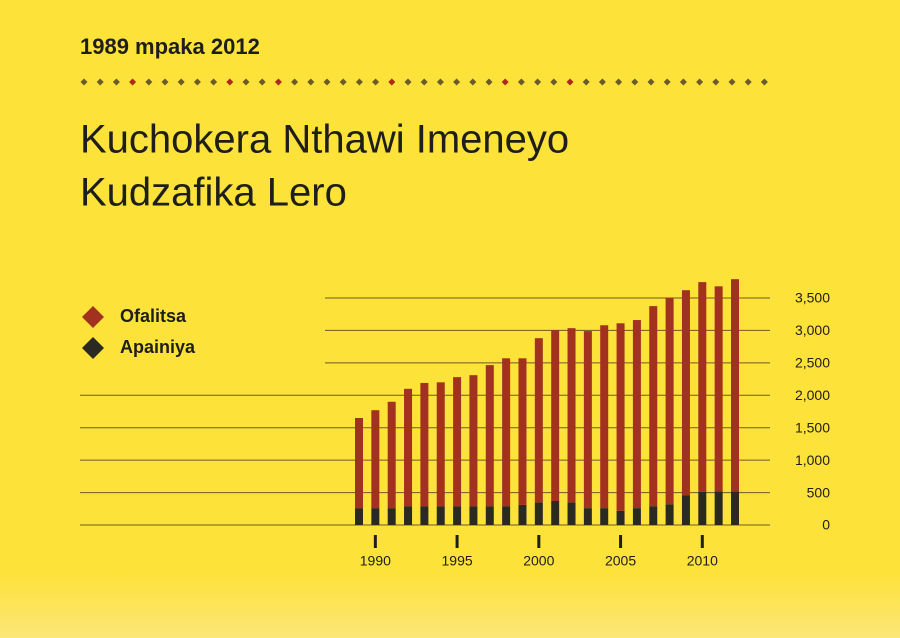 The image size is (900, 638). I want to click on y-tick-label: 500, so click(819, 492).